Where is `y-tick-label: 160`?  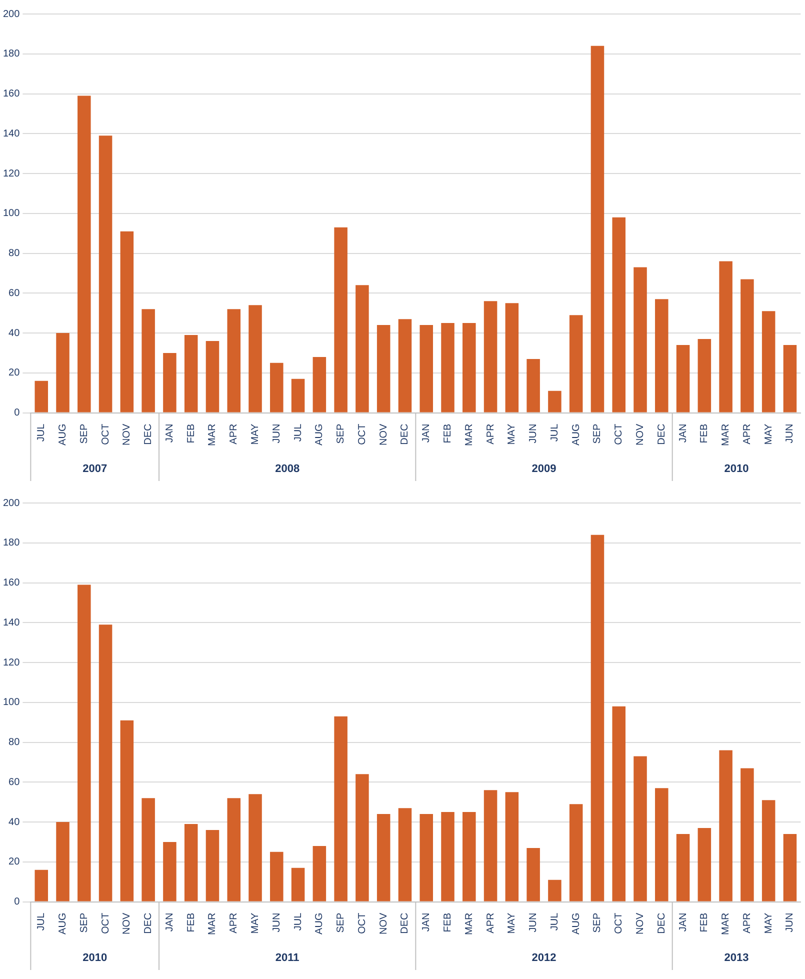
y-tick-label: 160 is located at coordinates (11, 94).